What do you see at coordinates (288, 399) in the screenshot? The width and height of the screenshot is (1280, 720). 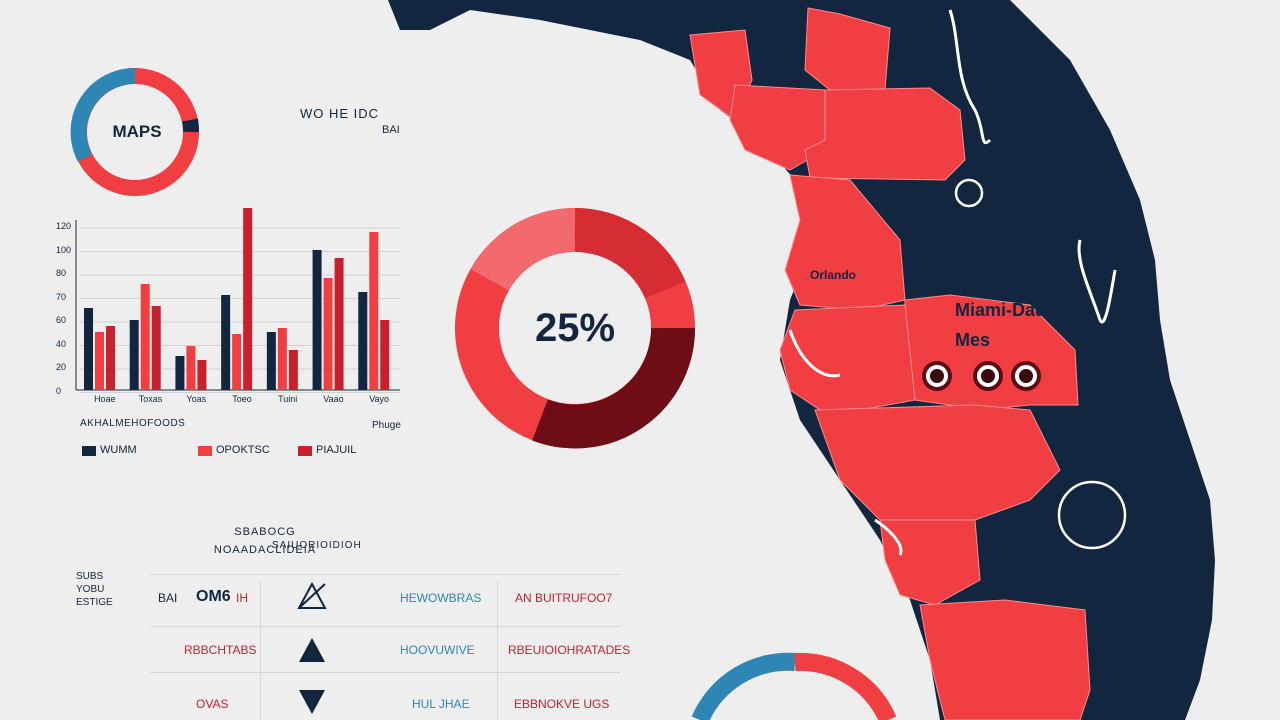 I see `x-tick-label: Tuini` at bounding box center [288, 399].